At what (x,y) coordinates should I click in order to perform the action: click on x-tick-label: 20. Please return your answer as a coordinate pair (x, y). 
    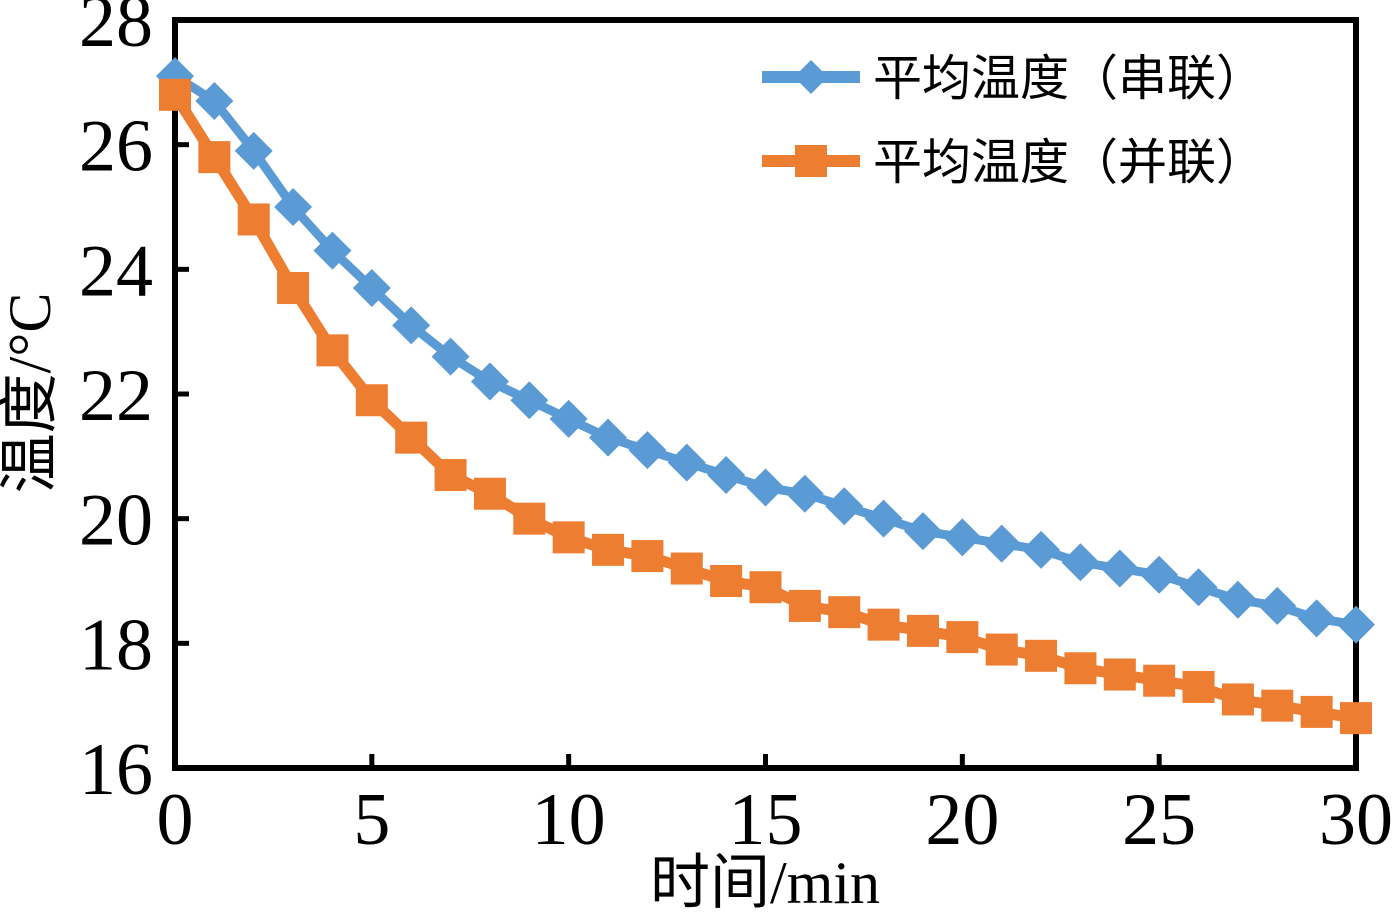
    Looking at the image, I should click on (962, 820).